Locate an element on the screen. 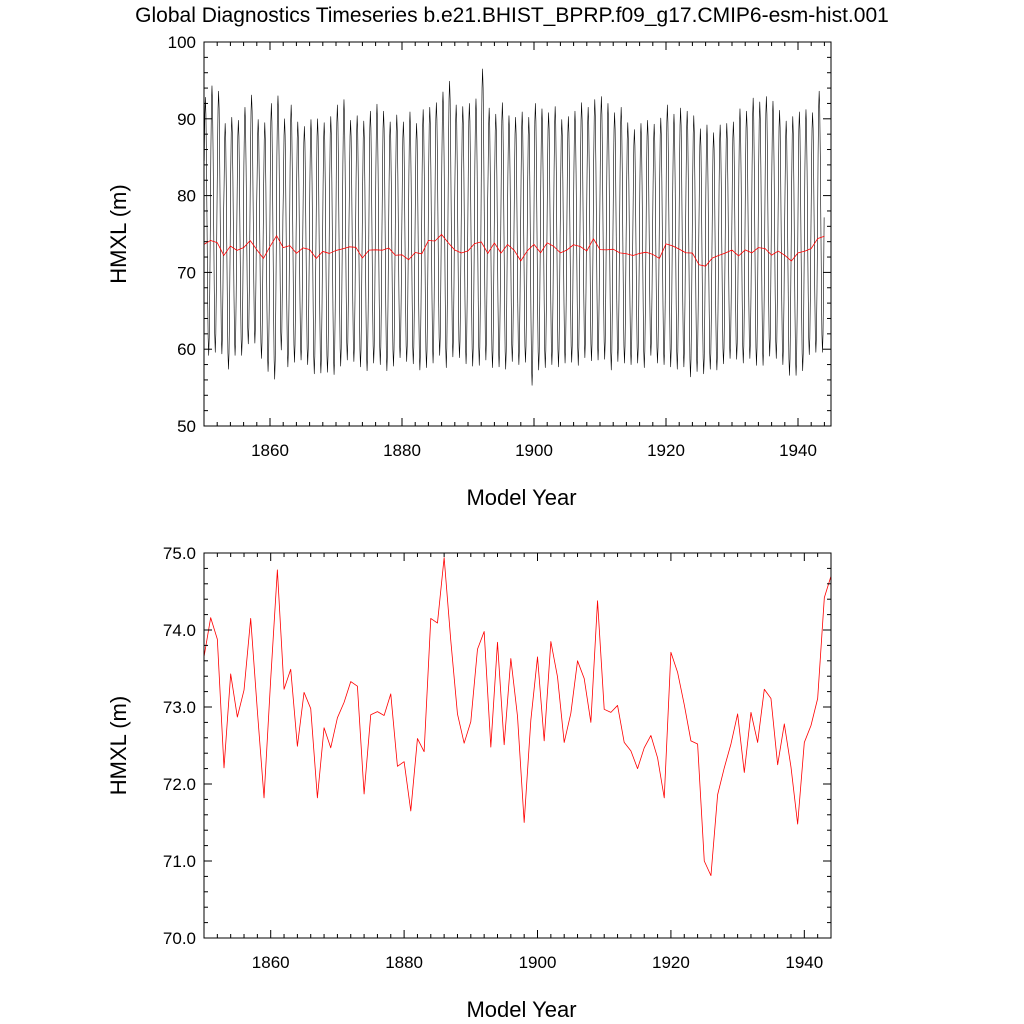 The image size is (1024, 1024). top-y-tick-label: 100 is located at coordinates (182, 42).